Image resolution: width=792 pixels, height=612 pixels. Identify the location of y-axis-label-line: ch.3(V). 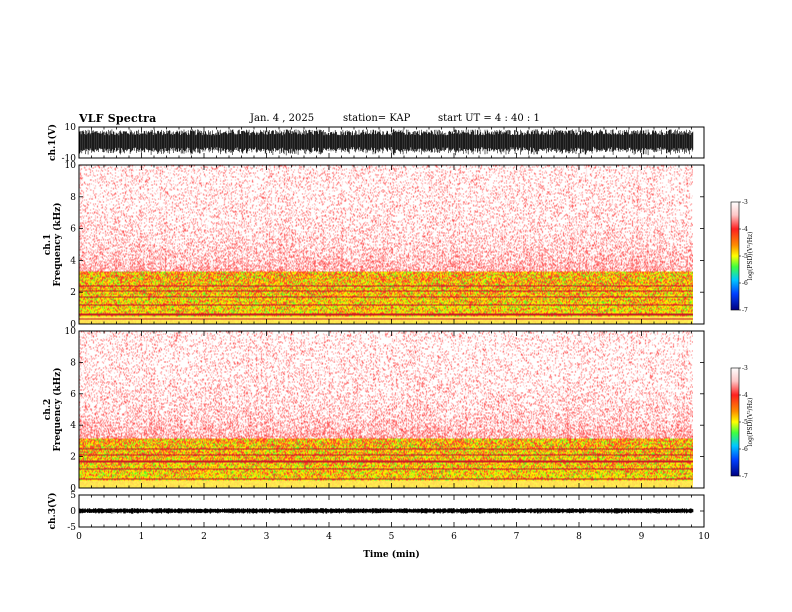
(52, 511).